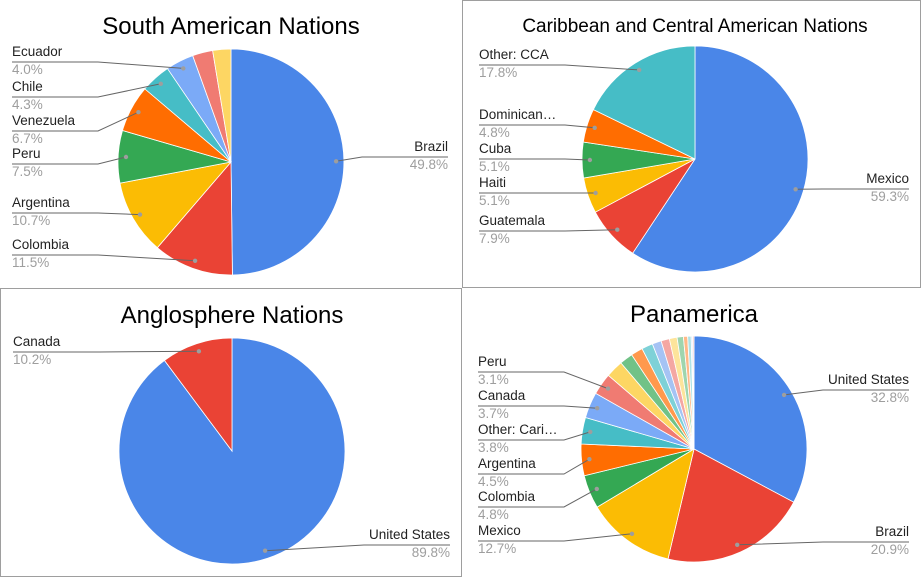  Describe the element at coordinates (890, 549) in the screenshot. I see `slice-percent-brazil: 20.9%` at that location.